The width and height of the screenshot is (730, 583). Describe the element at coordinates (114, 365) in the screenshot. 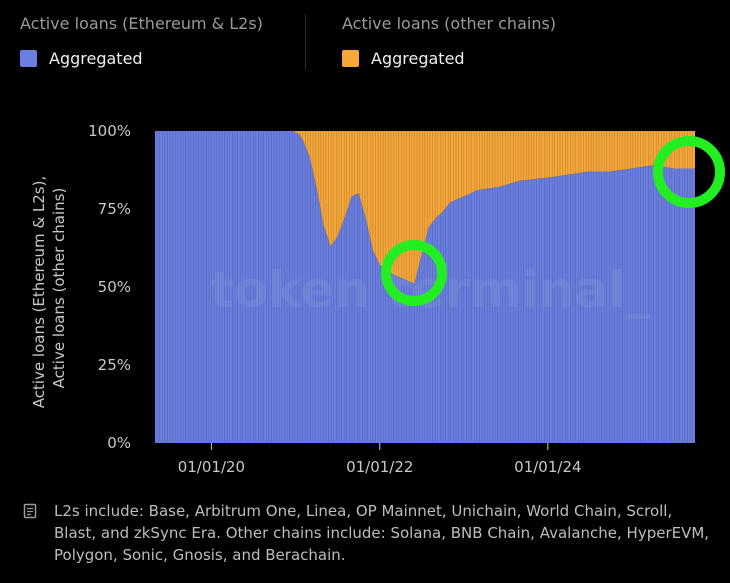

I see `y-tick-label: 25%` at that location.